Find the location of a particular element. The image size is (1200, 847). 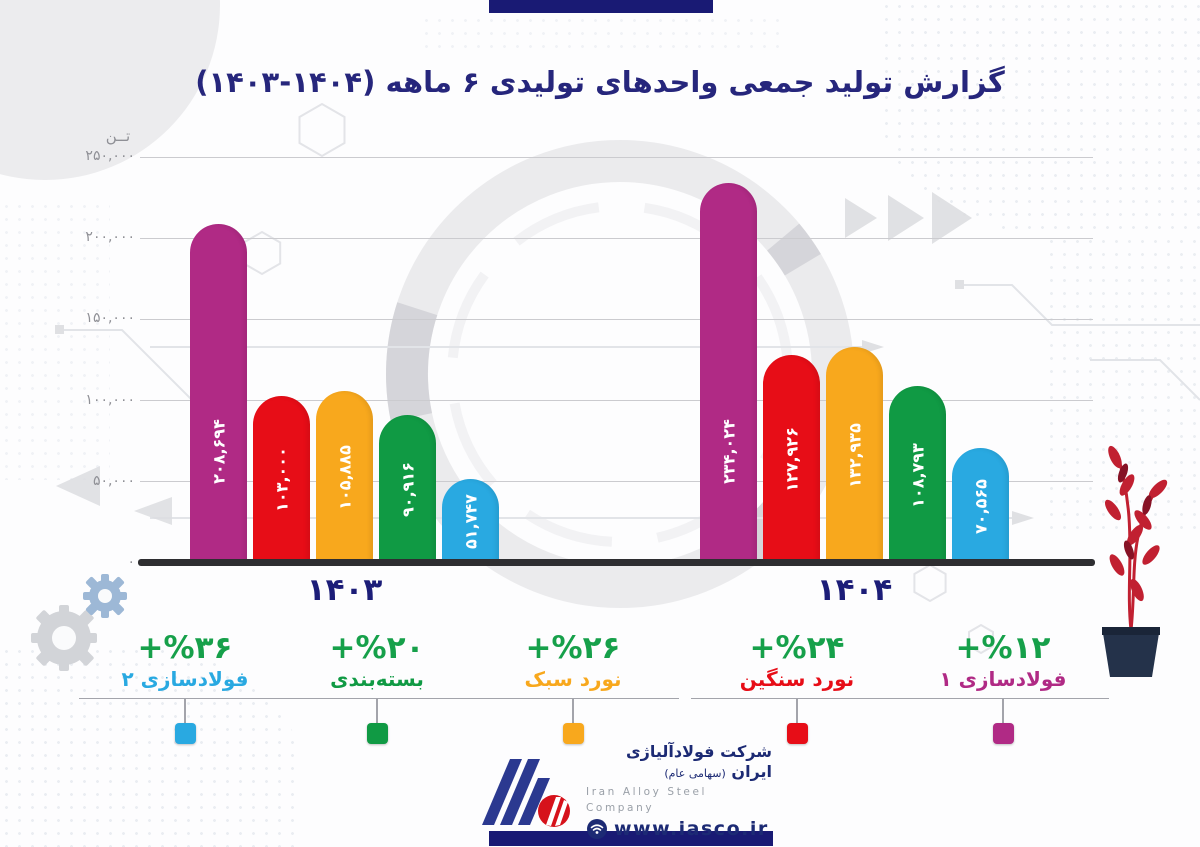

bar-value-label: ۲۳۴,۰۲۴ is located at coordinates (728, 451).